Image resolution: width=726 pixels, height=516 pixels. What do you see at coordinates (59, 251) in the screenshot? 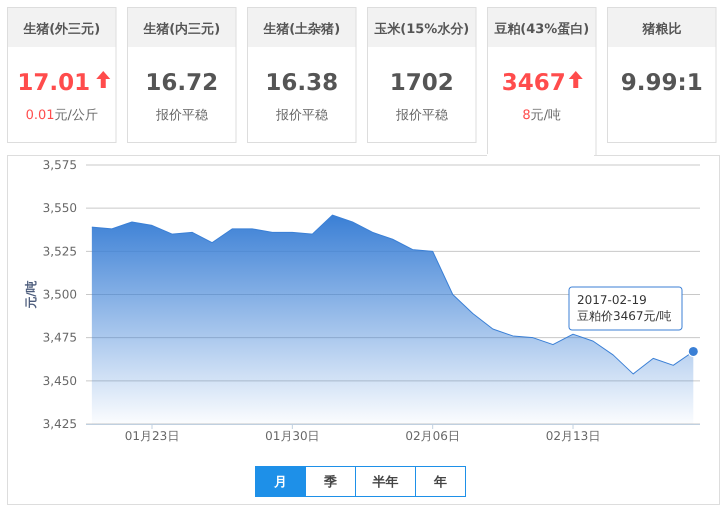
I see `y-tick-label: 3,525` at bounding box center [59, 251].